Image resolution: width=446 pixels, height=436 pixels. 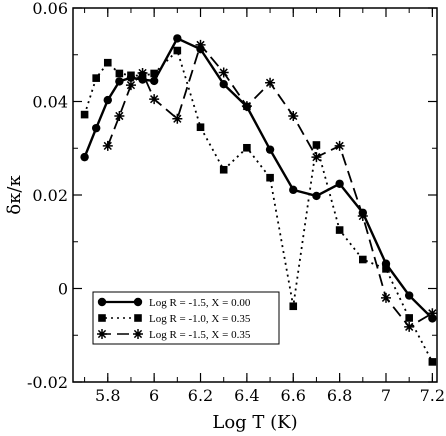 I want to click on x-tick-label: 6.8, so click(x=339, y=395).